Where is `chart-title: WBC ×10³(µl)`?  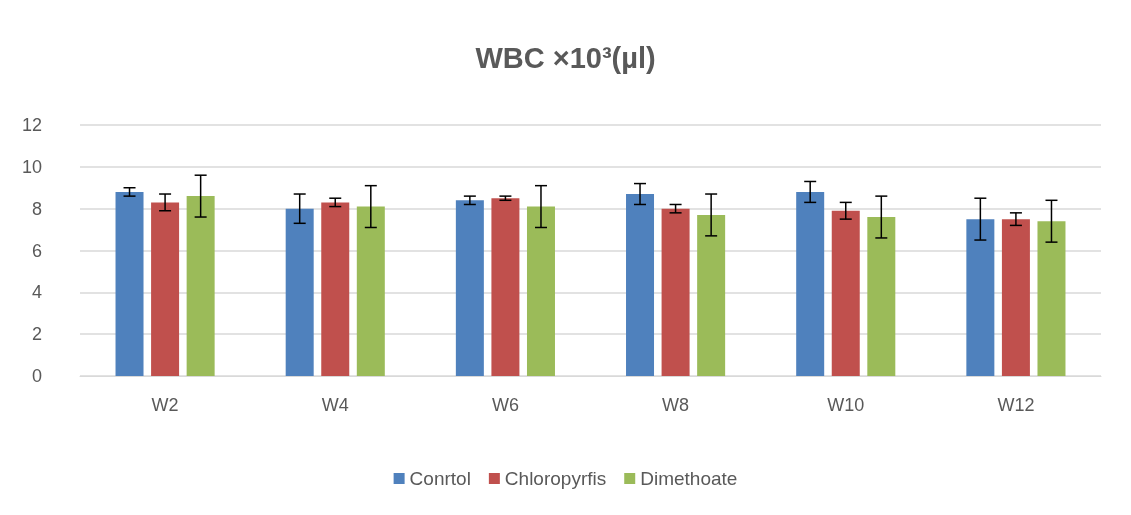 chart-title: WBC ×10³(µl) is located at coordinates (565, 57).